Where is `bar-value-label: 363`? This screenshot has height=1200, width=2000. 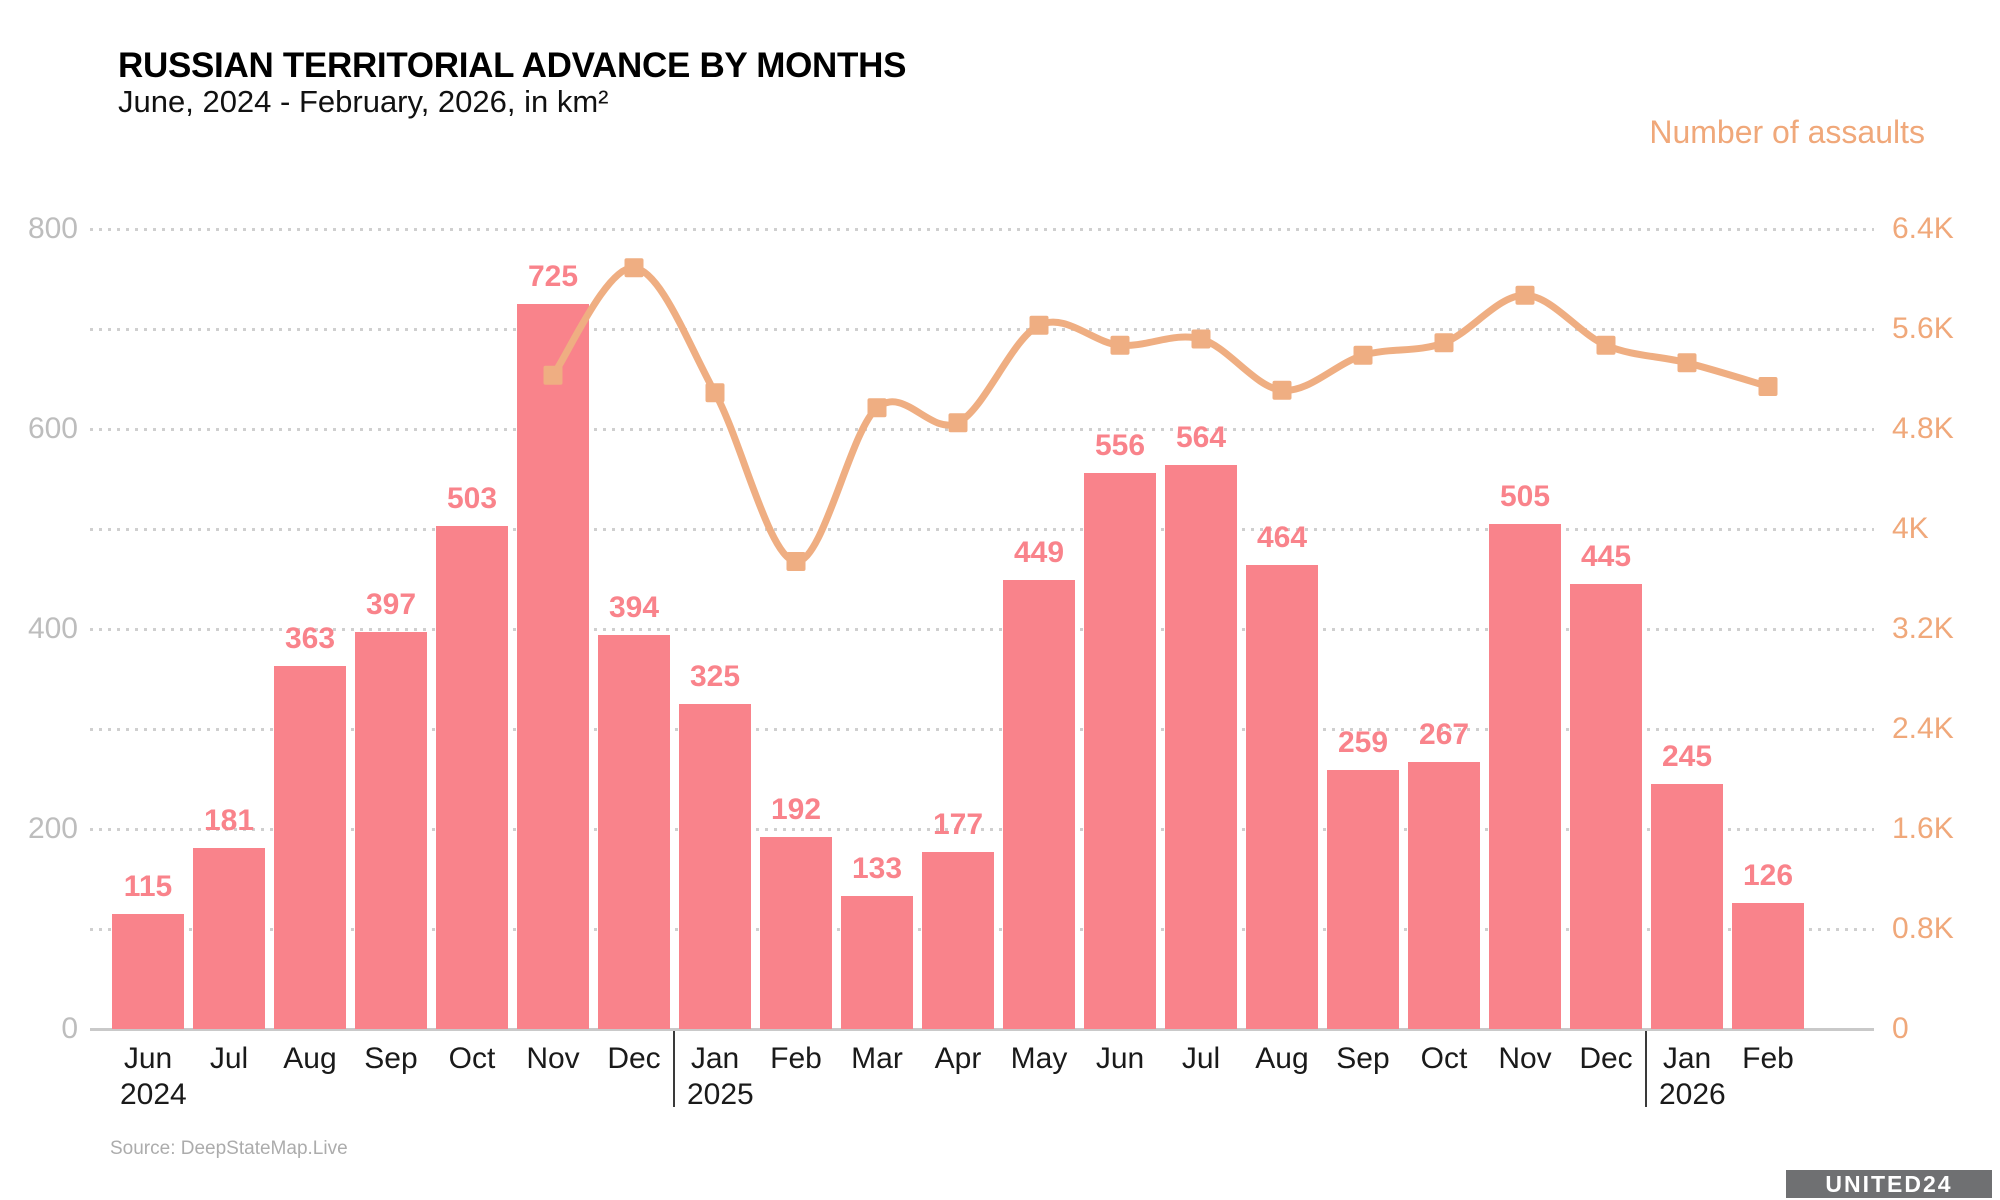 bar-value-label: 363 is located at coordinates (310, 638).